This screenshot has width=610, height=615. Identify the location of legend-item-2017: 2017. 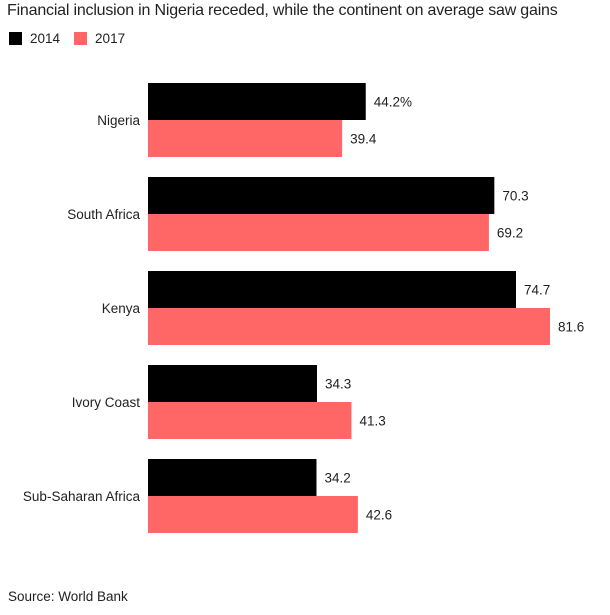
(99, 38).